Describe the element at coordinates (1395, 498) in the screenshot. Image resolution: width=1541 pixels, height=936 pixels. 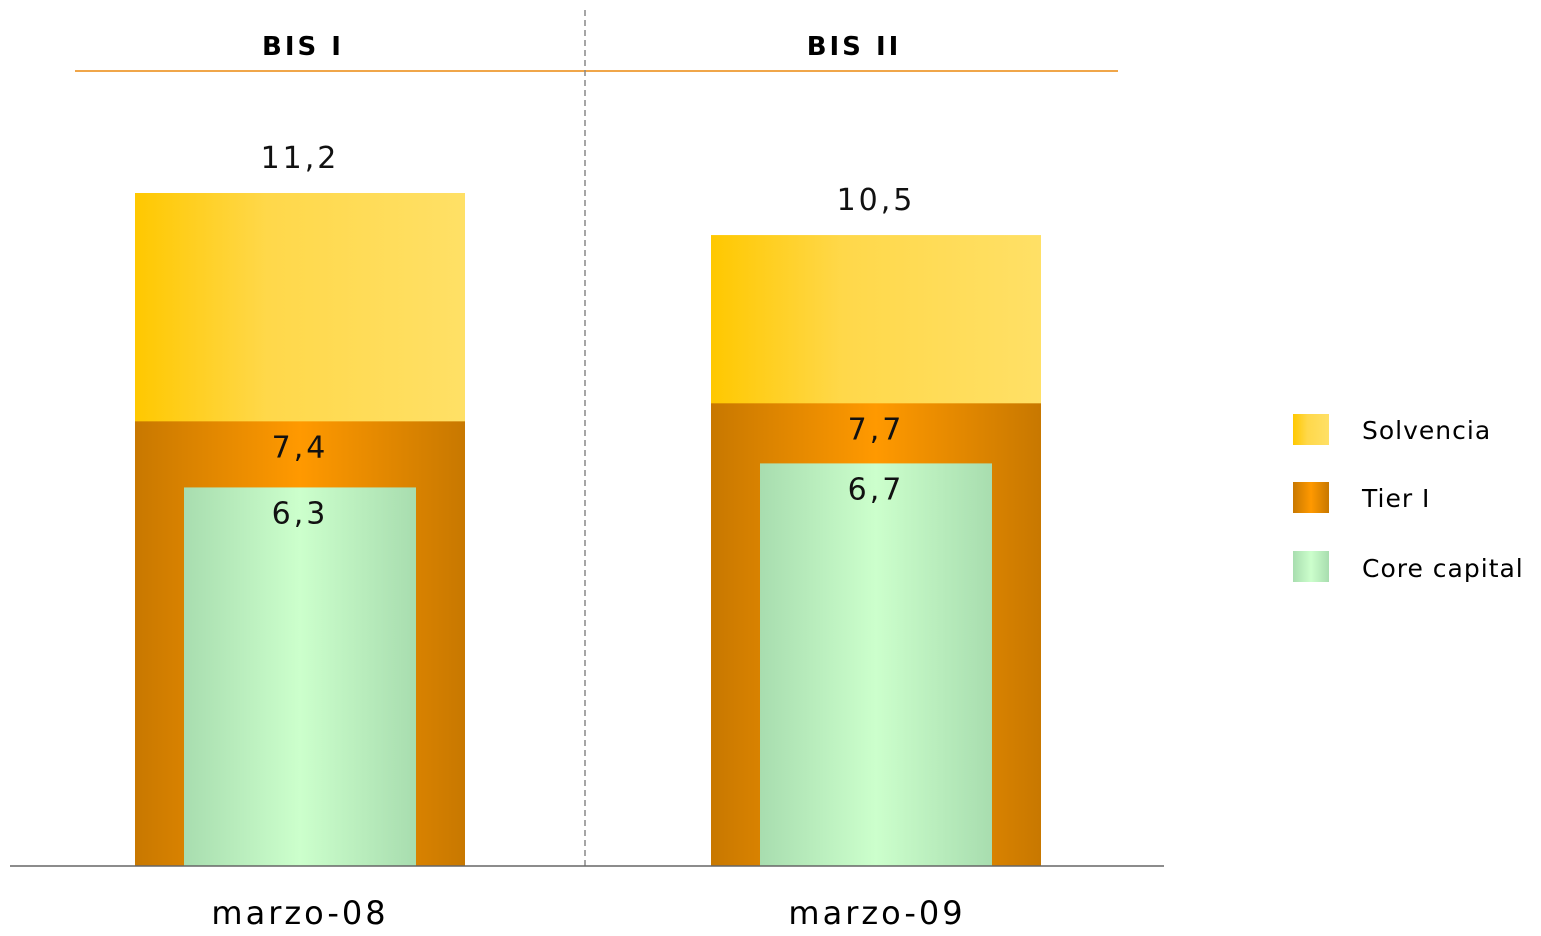
I see `legend-label-tier-i: Tier I` at that location.